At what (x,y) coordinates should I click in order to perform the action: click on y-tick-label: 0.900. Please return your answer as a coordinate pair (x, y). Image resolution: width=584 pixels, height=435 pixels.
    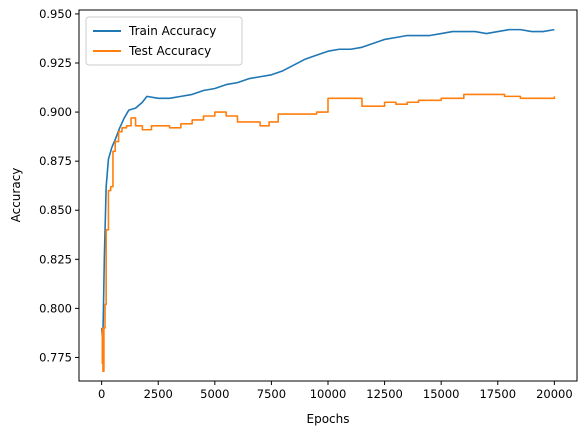
    Looking at the image, I should click on (55, 112).